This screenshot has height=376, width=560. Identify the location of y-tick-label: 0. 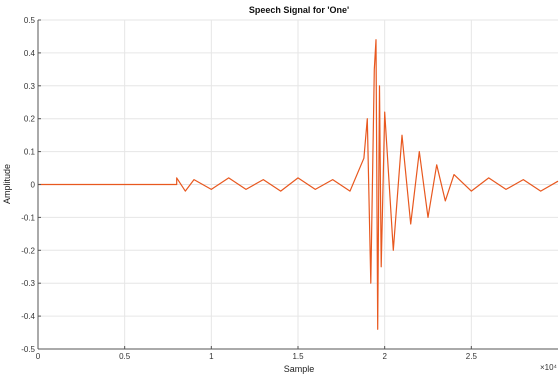
(33, 185).